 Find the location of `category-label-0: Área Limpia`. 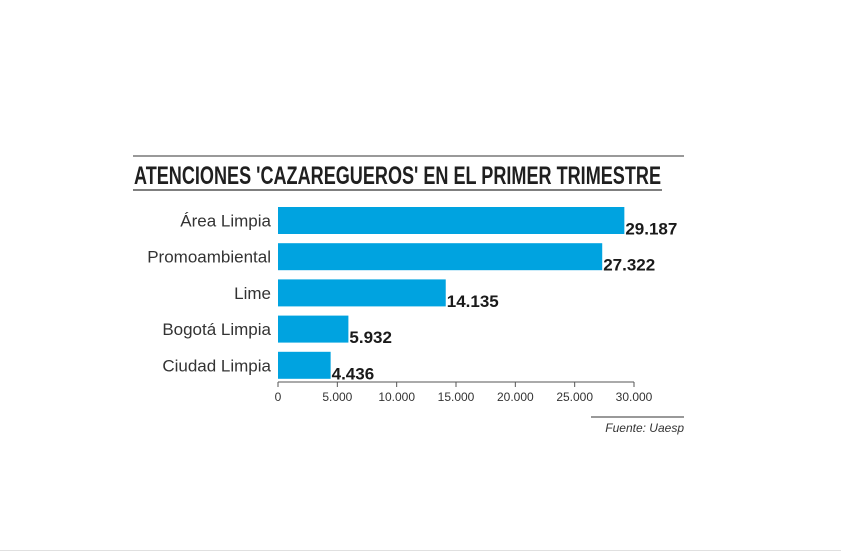

category-label-0: Área Limpia is located at coordinates (225, 221).